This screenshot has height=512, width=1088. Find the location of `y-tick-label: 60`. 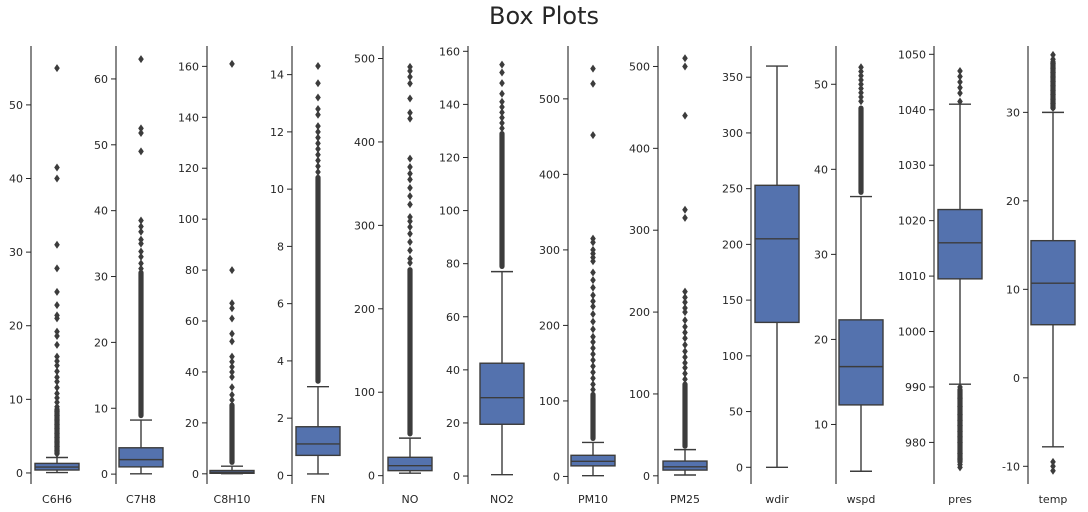

y-tick-label: 60 is located at coordinates (192, 321).